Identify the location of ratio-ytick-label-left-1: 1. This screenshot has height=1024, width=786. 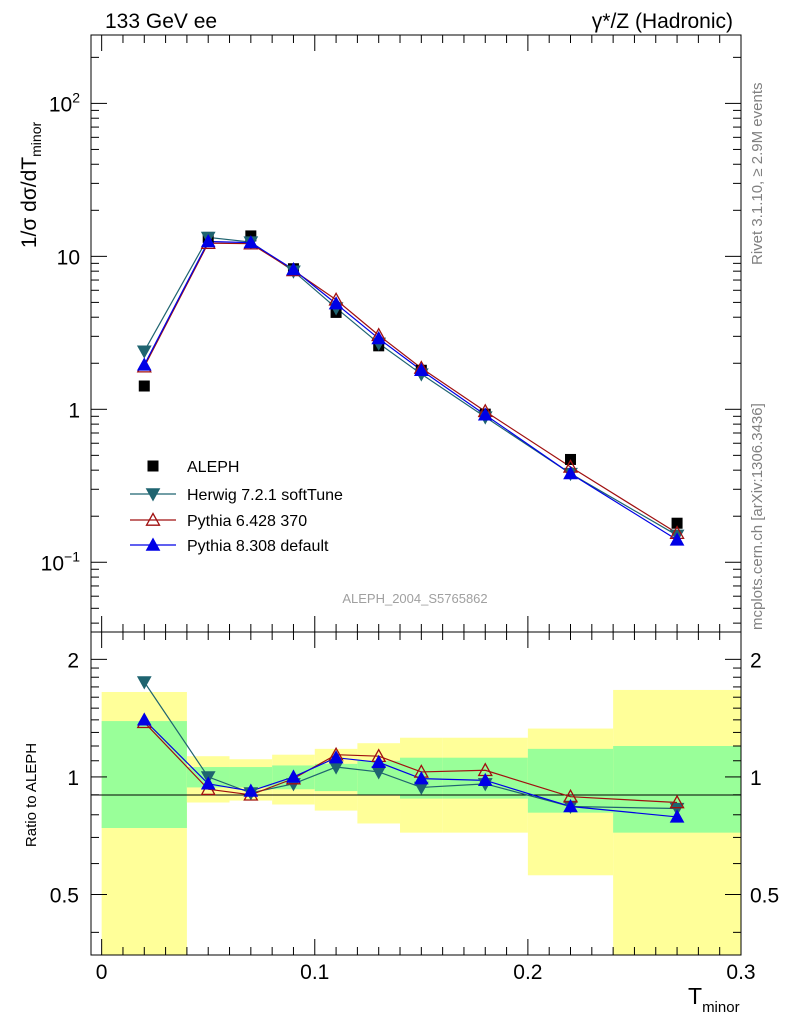
(73, 778).